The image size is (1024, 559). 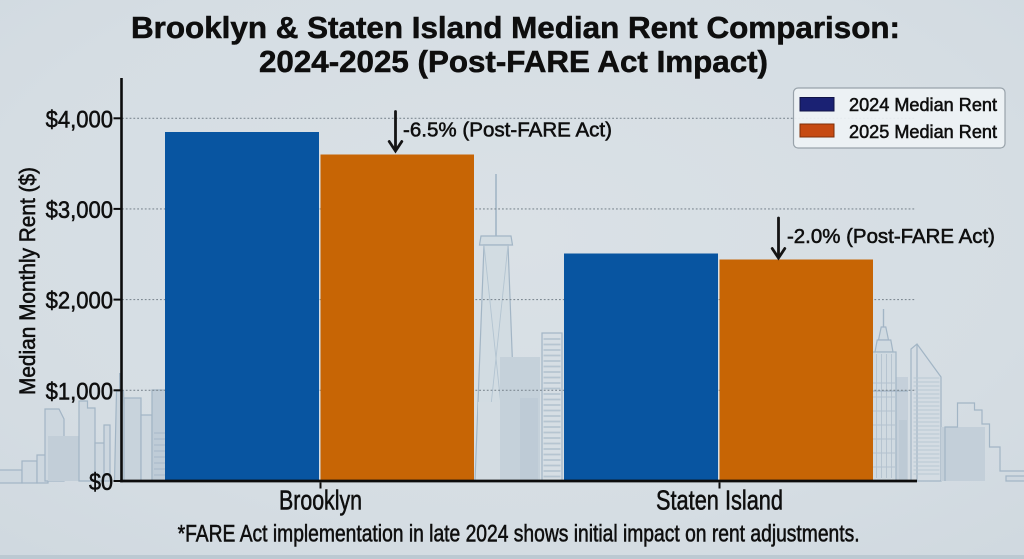 I want to click on svg-text: Median Monthly Rent ($), so click(x=27, y=281).